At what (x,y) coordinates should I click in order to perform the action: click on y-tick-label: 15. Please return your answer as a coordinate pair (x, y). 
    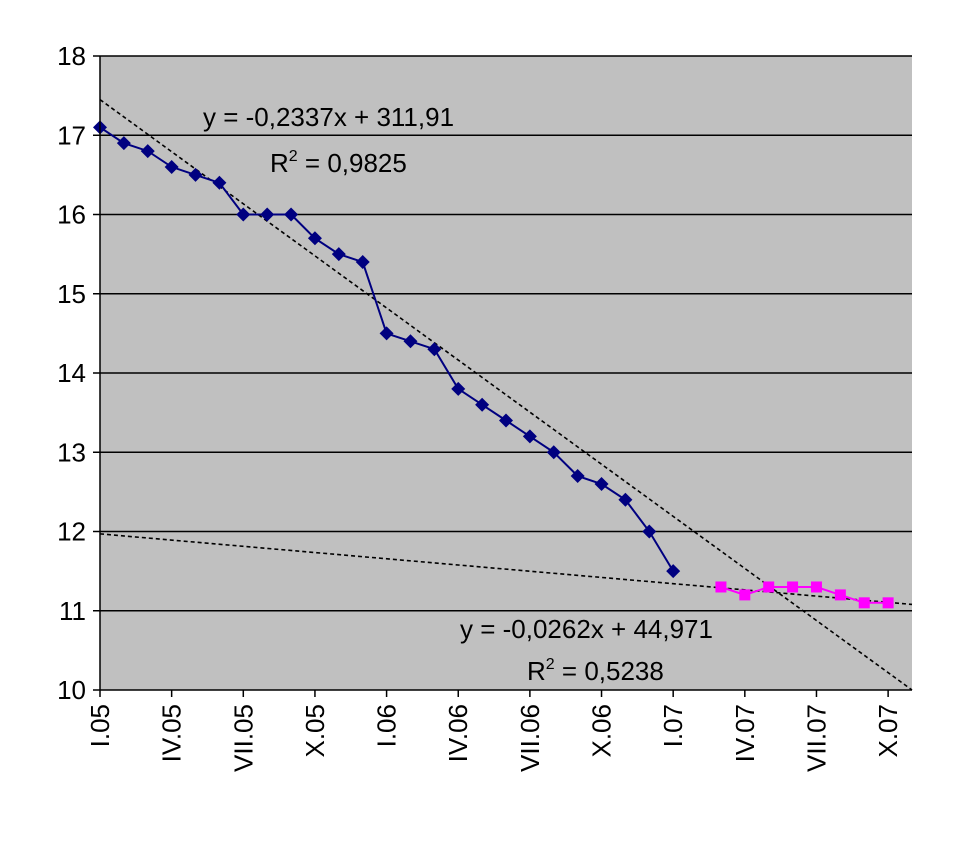
    Looking at the image, I should click on (71, 294).